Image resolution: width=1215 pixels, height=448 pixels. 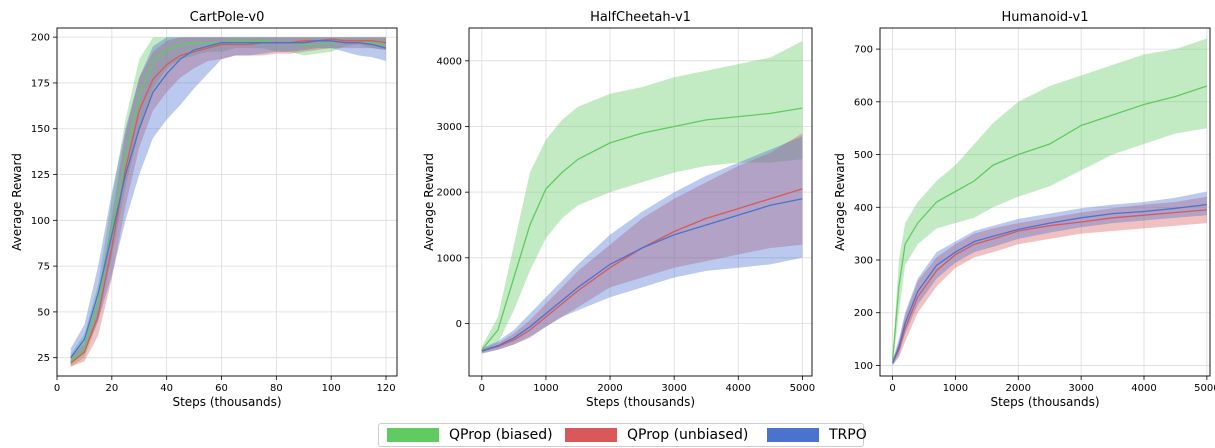 What do you see at coordinates (43, 358) in the screenshot?
I see `y-tick-label: 25` at bounding box center [43, 358].